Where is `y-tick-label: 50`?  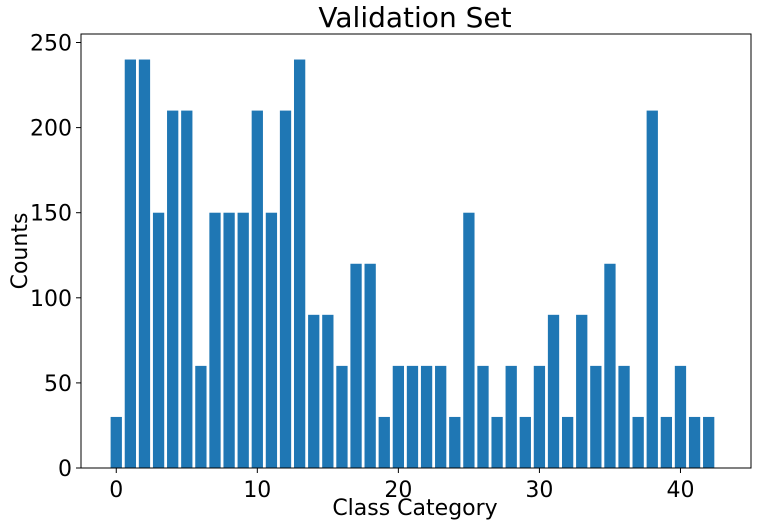 y-tick-label: 50 is located at coordinates (58, 384).